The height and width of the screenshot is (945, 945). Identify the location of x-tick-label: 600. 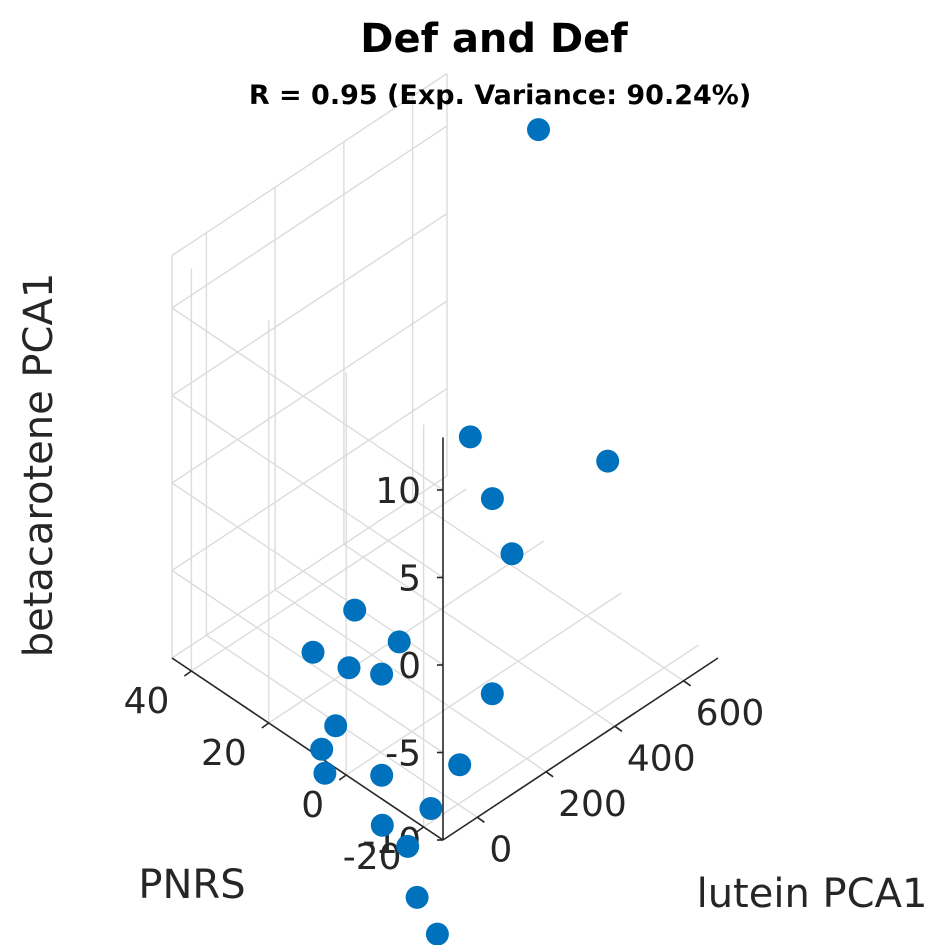
(730, 713).